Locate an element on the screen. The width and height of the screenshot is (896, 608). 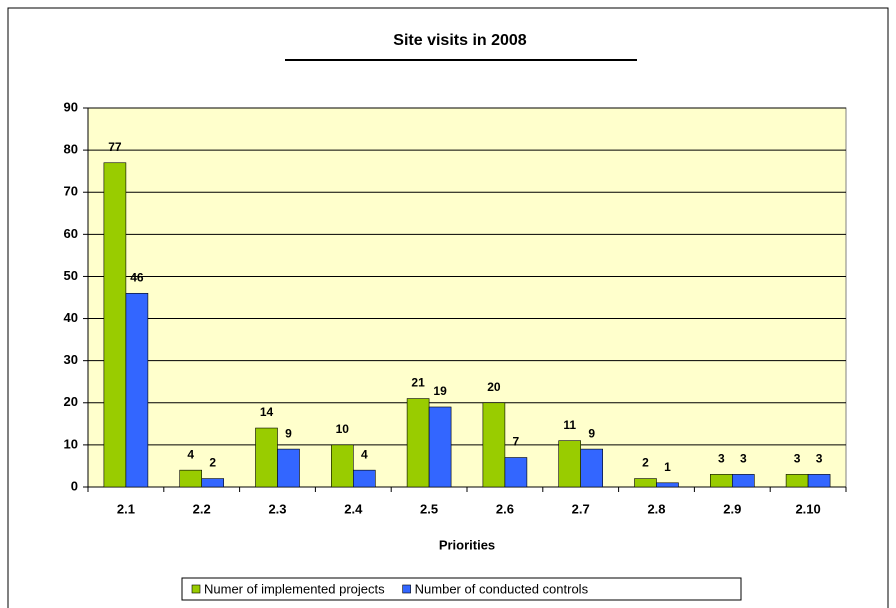
data-label: 14 is located at coordinates (267, 412).